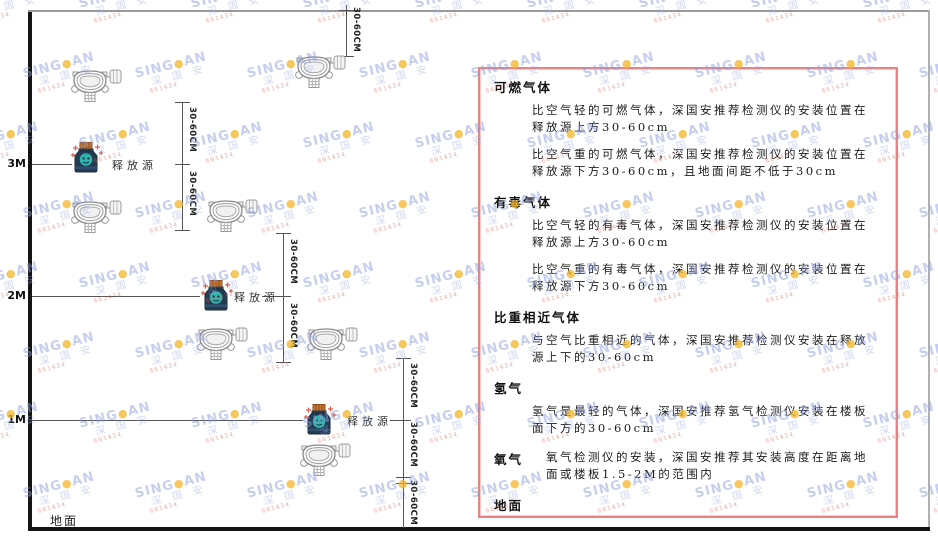  What do you see at coordinates (509, 505) in the screenshot?
I see `section-heading-ground: 地面` at bounding box center [509, 505].